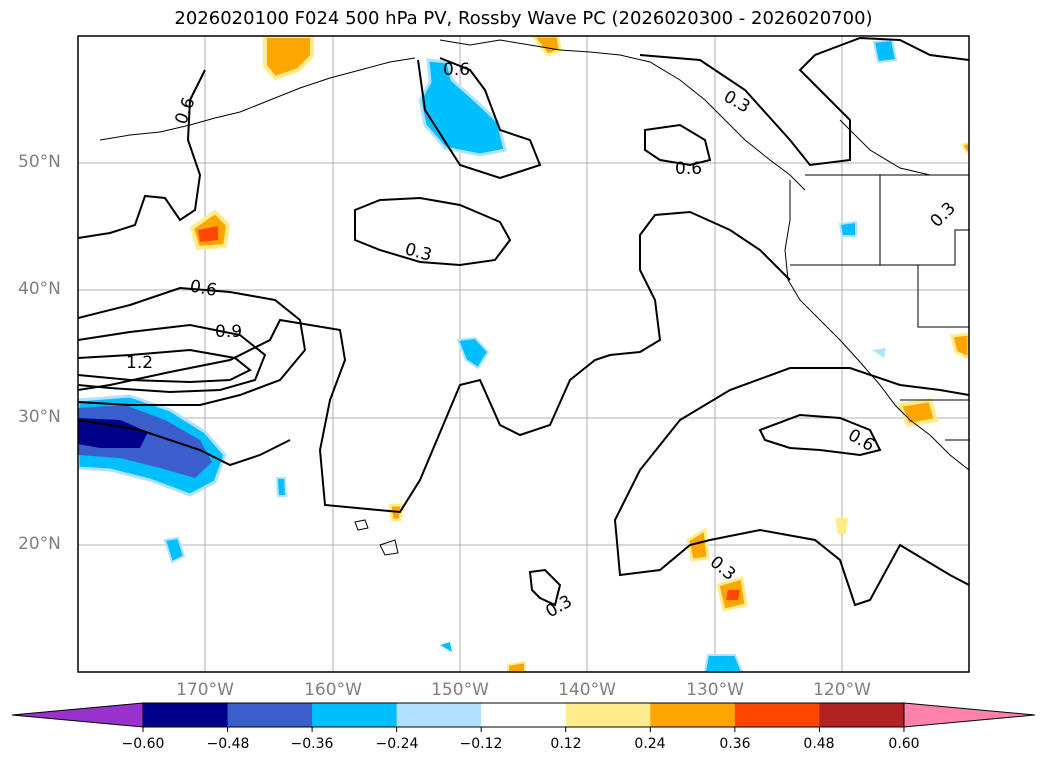  What do you see at coordinates (735, 744) in the screenshot?
I see `colorbar-tick-label: 0.36` at bounding box center [735, 744].